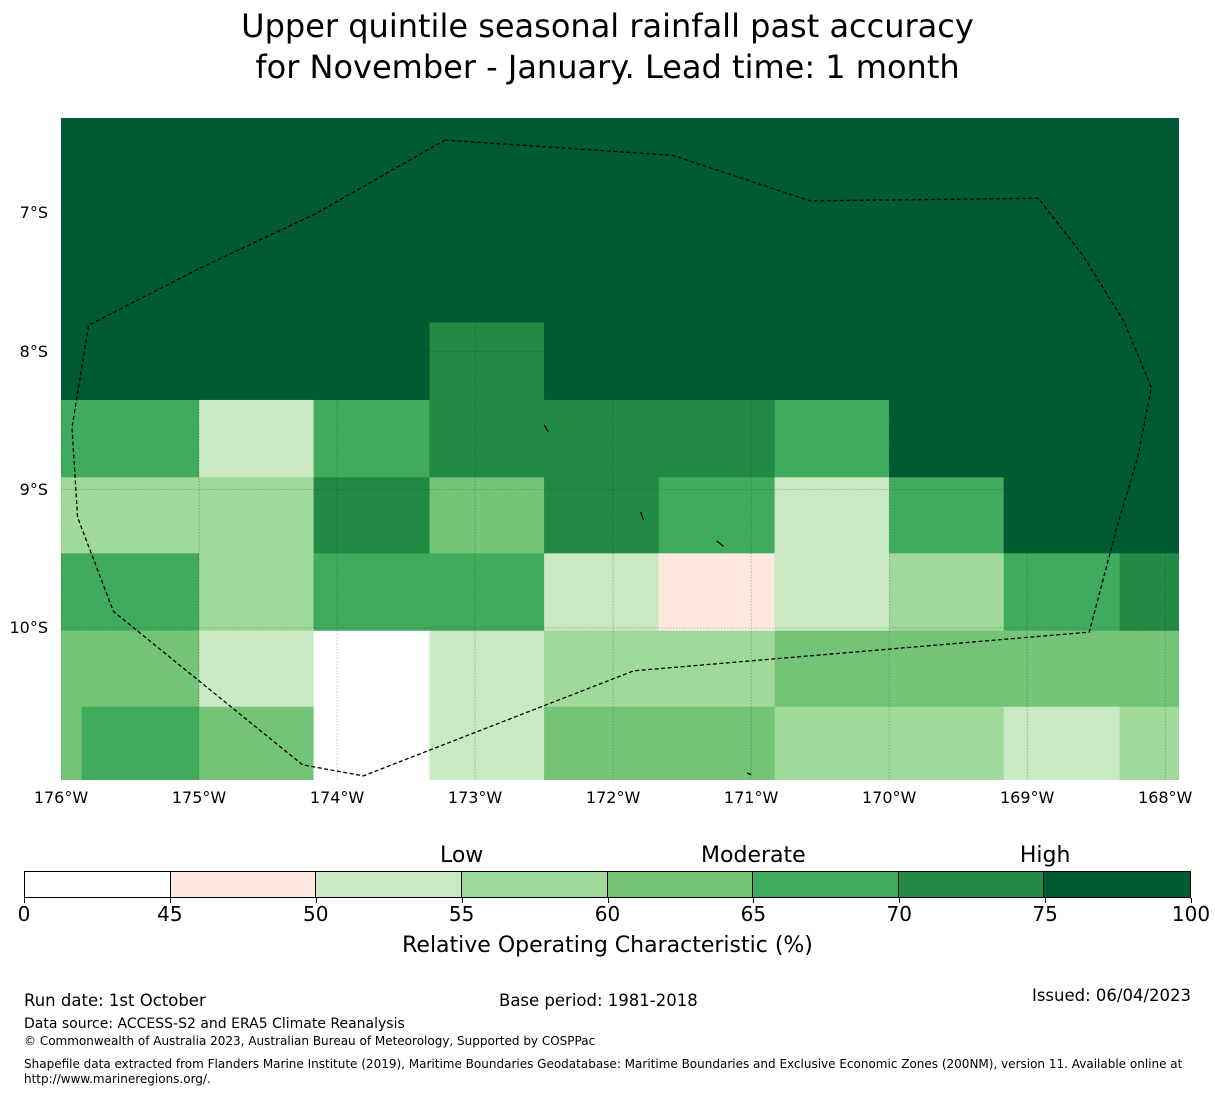 This screenshot has height=1095, width=1215. Describe the element at coordinates (1149, 743) in the screenshot. I see `heatmap-cell-r7-c9` at that location.